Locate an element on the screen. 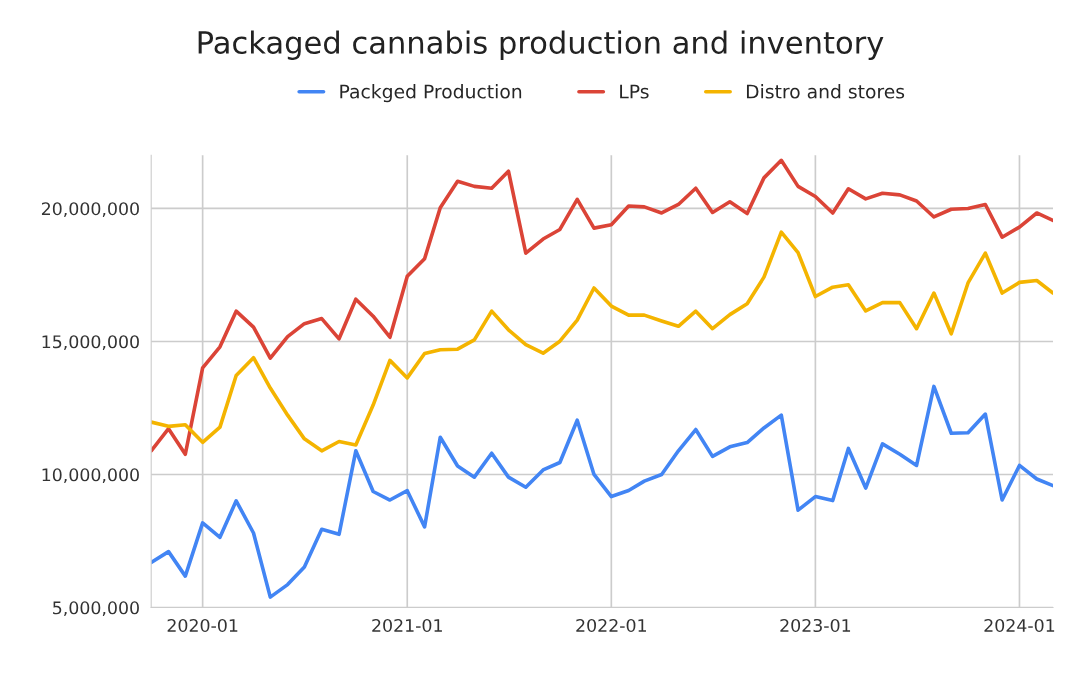  x-tick-label: 2021-01 is located at coordinates (407, 625).